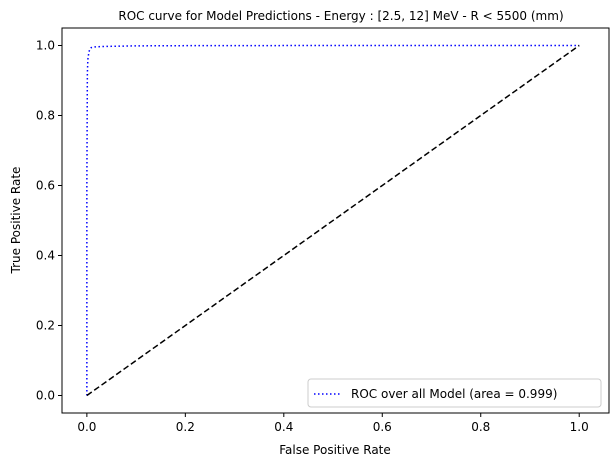 The image size is (613, 471). I want to click on y-axis: 0.0 0.2 0.4 0.6 0.8 1.0, so click(49, 221).